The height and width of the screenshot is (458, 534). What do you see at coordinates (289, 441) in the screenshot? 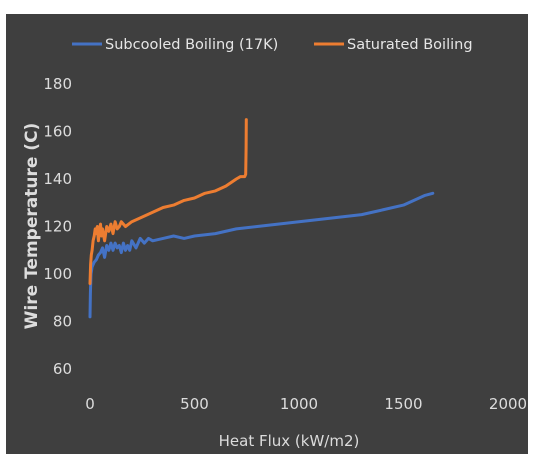
I see `x-axis-title: Heat Flux (kW/m2)` at bounding box center [289, 441].